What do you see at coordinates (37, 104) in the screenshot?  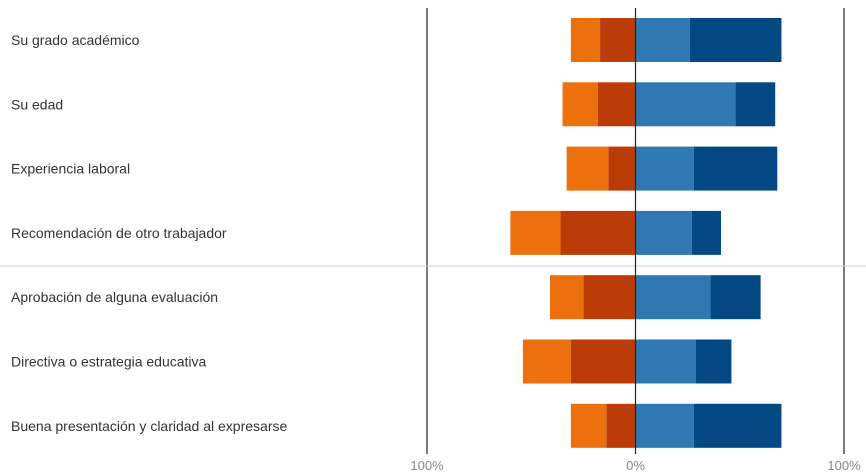 I see `category-label: Su edad` at bounding box center [37, 104].